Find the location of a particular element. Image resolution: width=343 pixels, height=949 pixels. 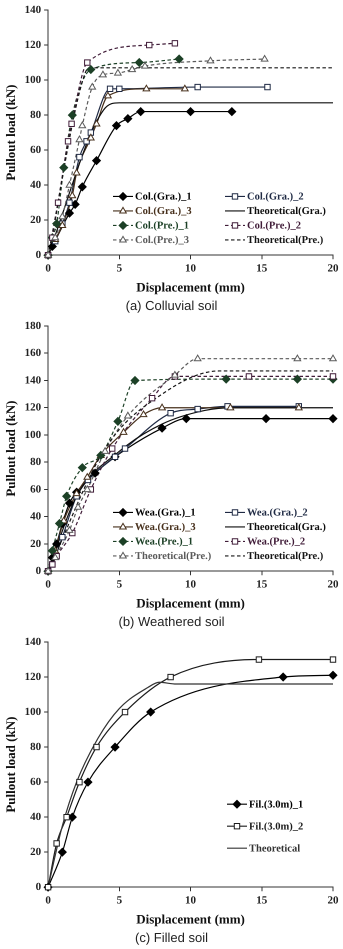

legend-label: Theoretical is located at coordinates (274, 848).